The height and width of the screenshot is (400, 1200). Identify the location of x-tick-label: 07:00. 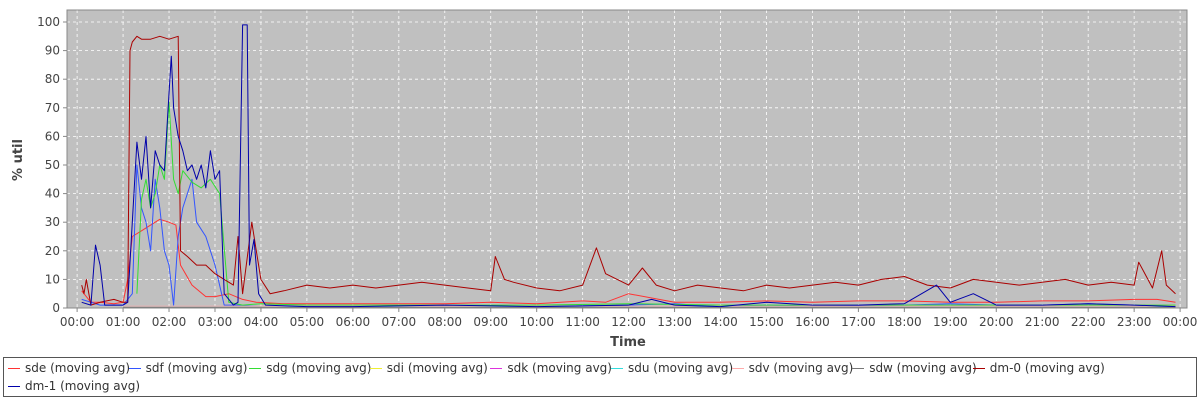
(399, 322).